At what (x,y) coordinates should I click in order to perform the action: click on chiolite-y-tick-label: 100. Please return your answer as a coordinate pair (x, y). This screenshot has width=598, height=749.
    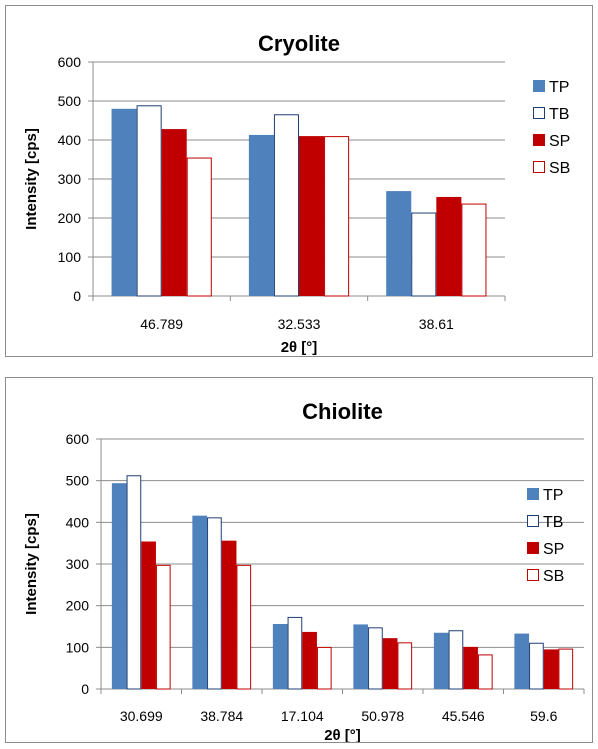
    Looking at the image, I should click on (78, 647).